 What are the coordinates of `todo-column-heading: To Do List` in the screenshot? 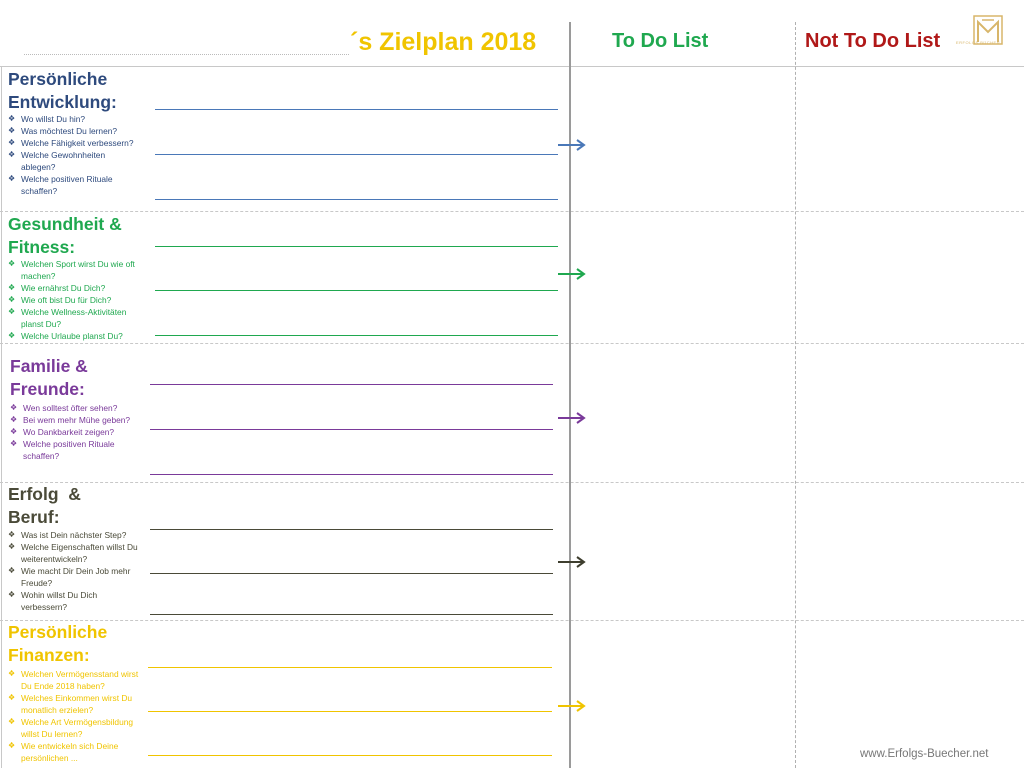 It's located at (660, 41).